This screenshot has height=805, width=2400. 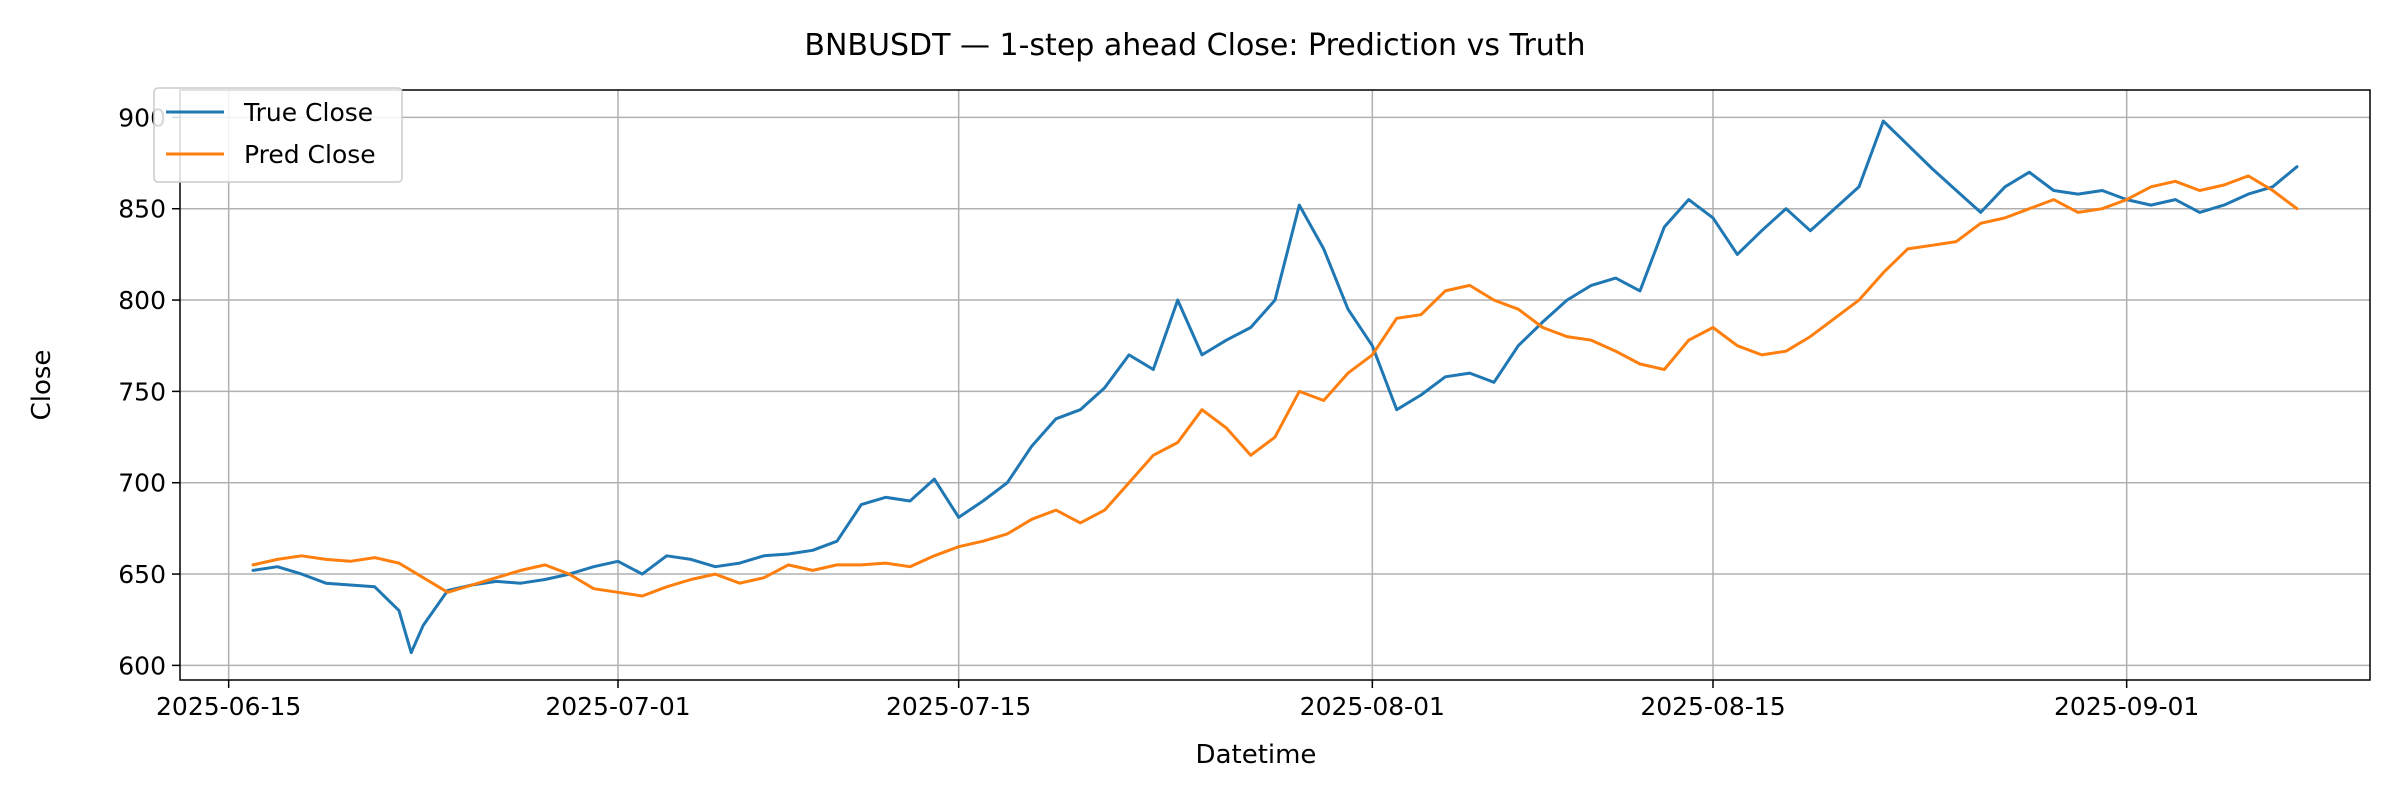 What do you see at coordinates (1256, 755) in the screenshot?
I see `x-axis-label: Datetime` at bounding box center [1256, 755].